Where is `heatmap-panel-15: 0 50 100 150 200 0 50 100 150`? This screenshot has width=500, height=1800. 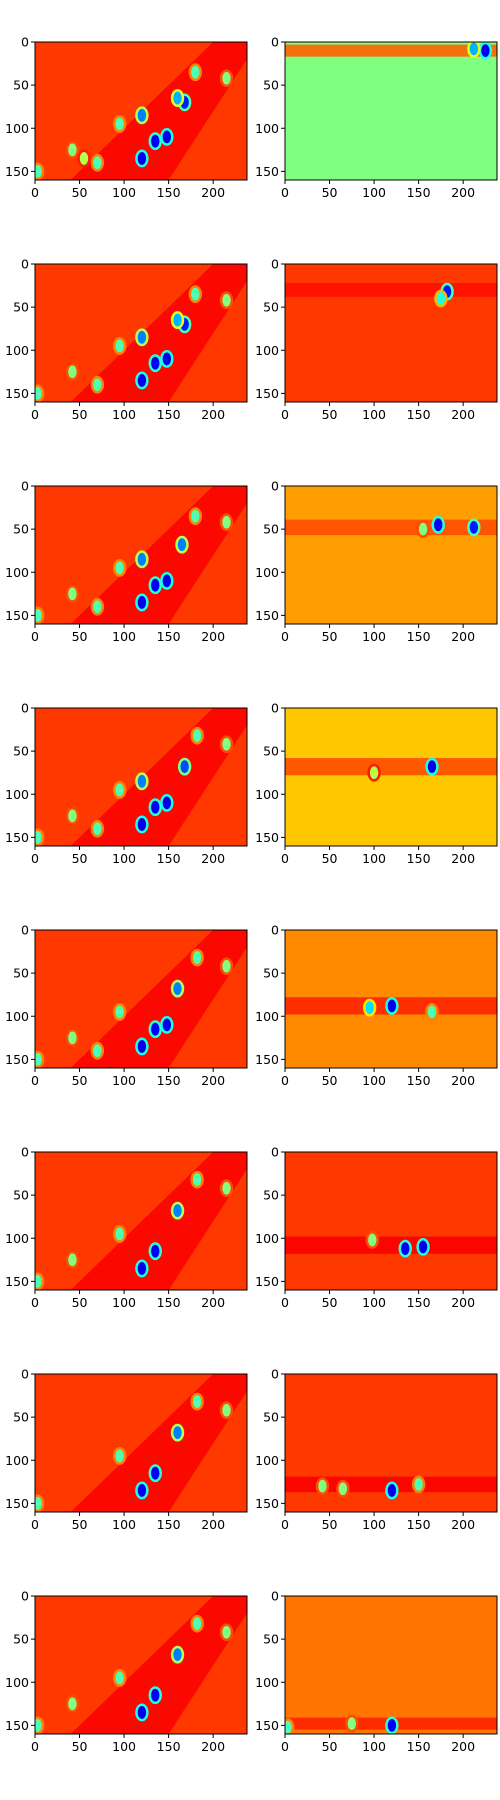
heatmap-panel-15: 0 50 100 150 200 0 50 100 150 is located at coordinates (126, 1671).